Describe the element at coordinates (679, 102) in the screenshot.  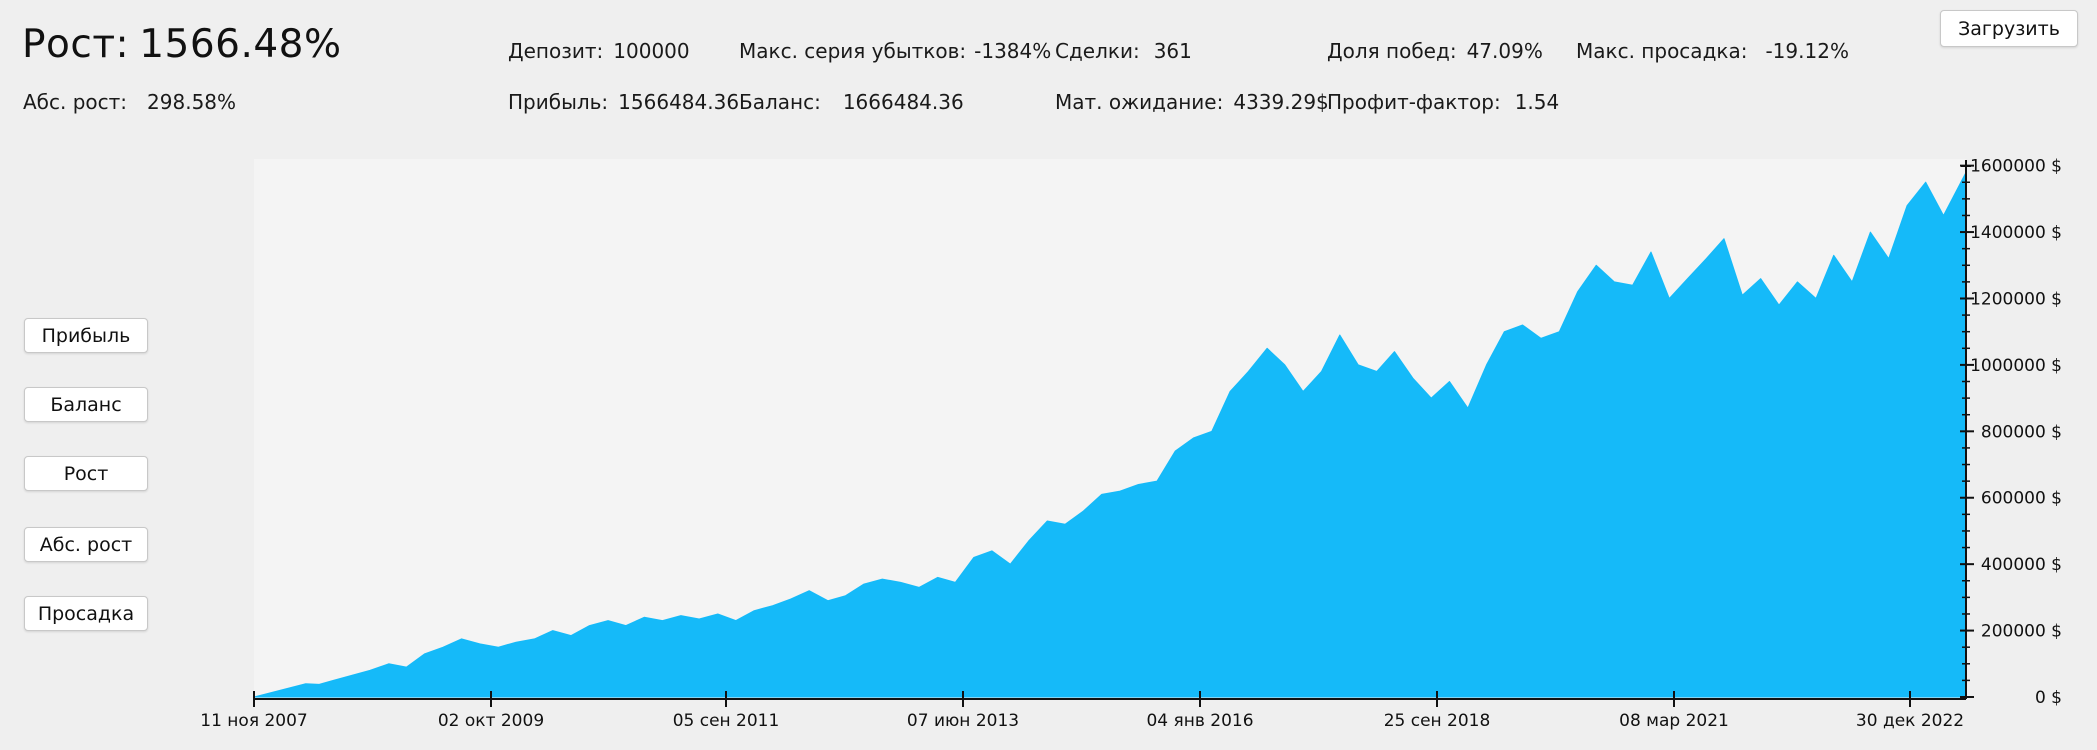
I see `profit-value: 1566484.36` at that location.